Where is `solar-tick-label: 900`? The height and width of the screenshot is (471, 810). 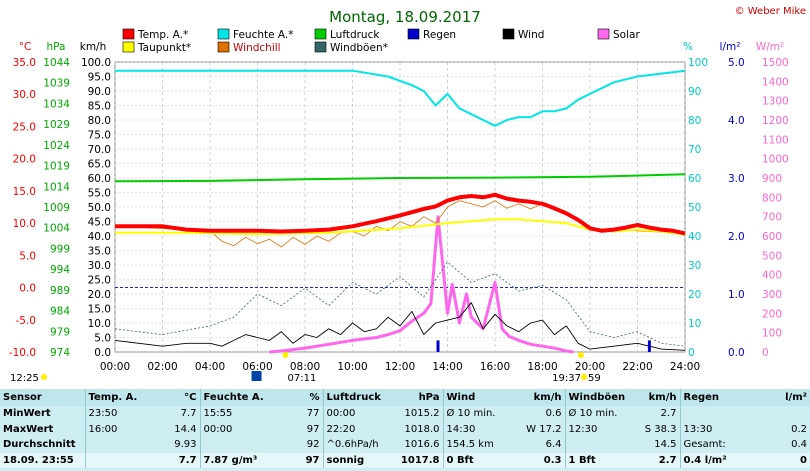 solar-tick-label: 900 is located at coordinates (772, 179).